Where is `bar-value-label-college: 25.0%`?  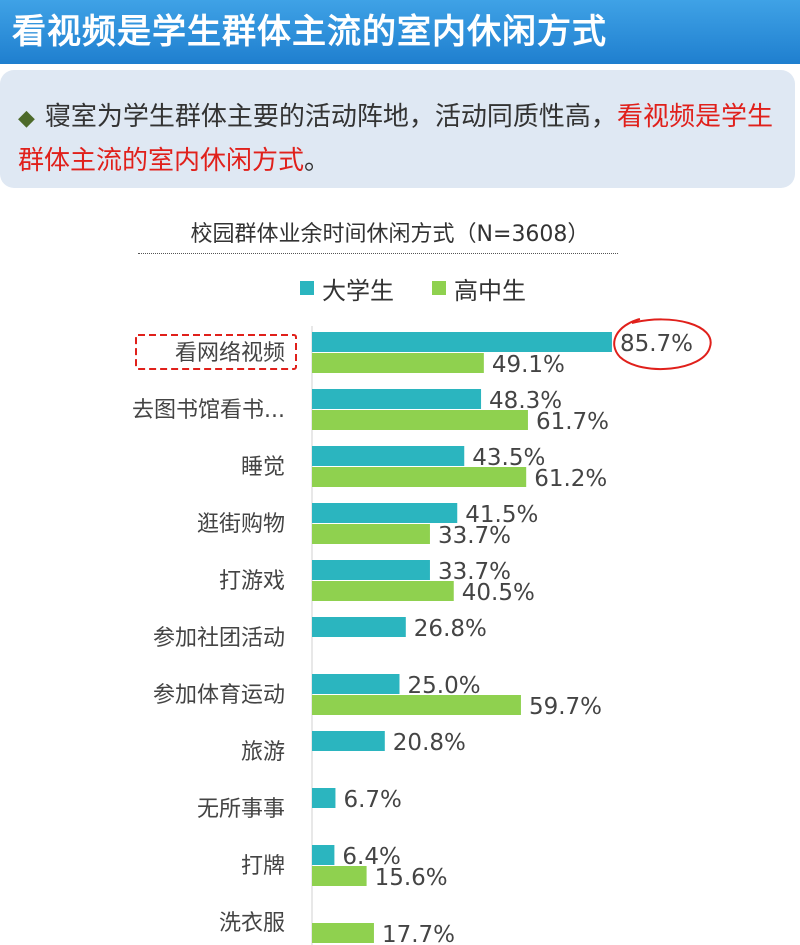 bar-value-label-college: 25.0% is located at coordinates (444, 686).